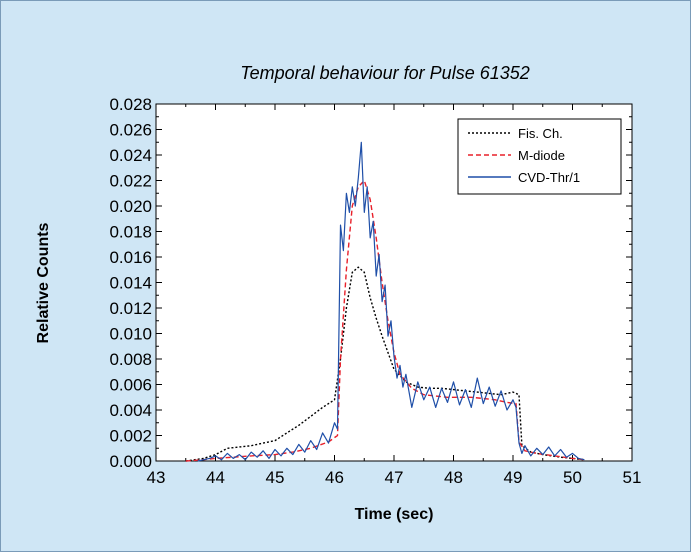 The height and width of the screenshot is (553, 691). Describe the element at coordinates (130, 257) in the screenshot. I see `y-tick-label: 0.016` at that location.